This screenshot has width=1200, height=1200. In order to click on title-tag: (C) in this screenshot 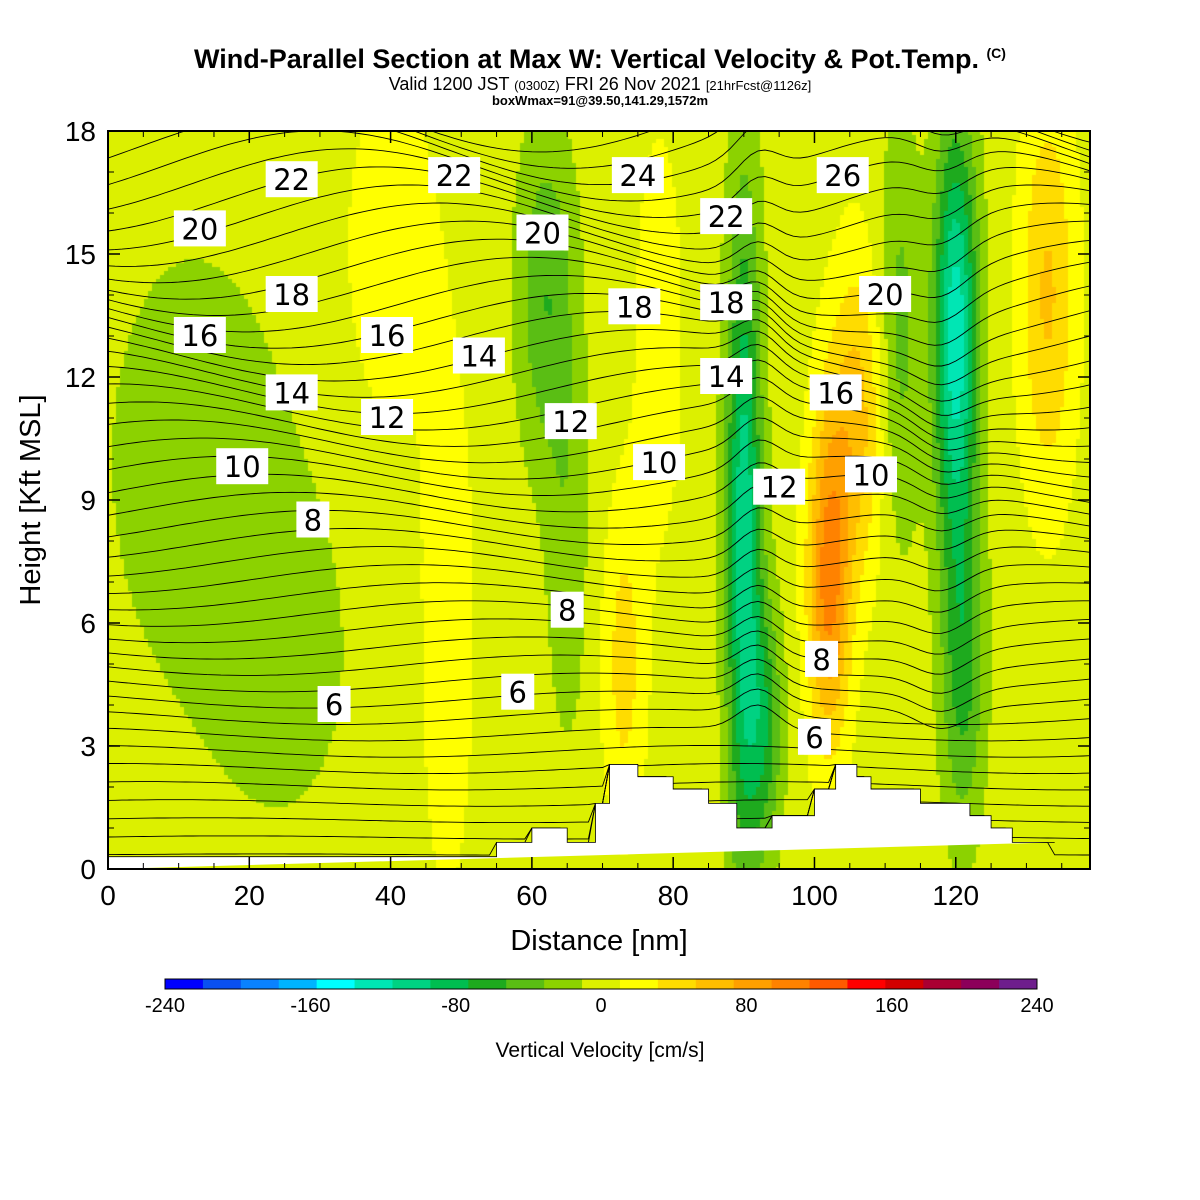, I will do `click(996, 53)`.